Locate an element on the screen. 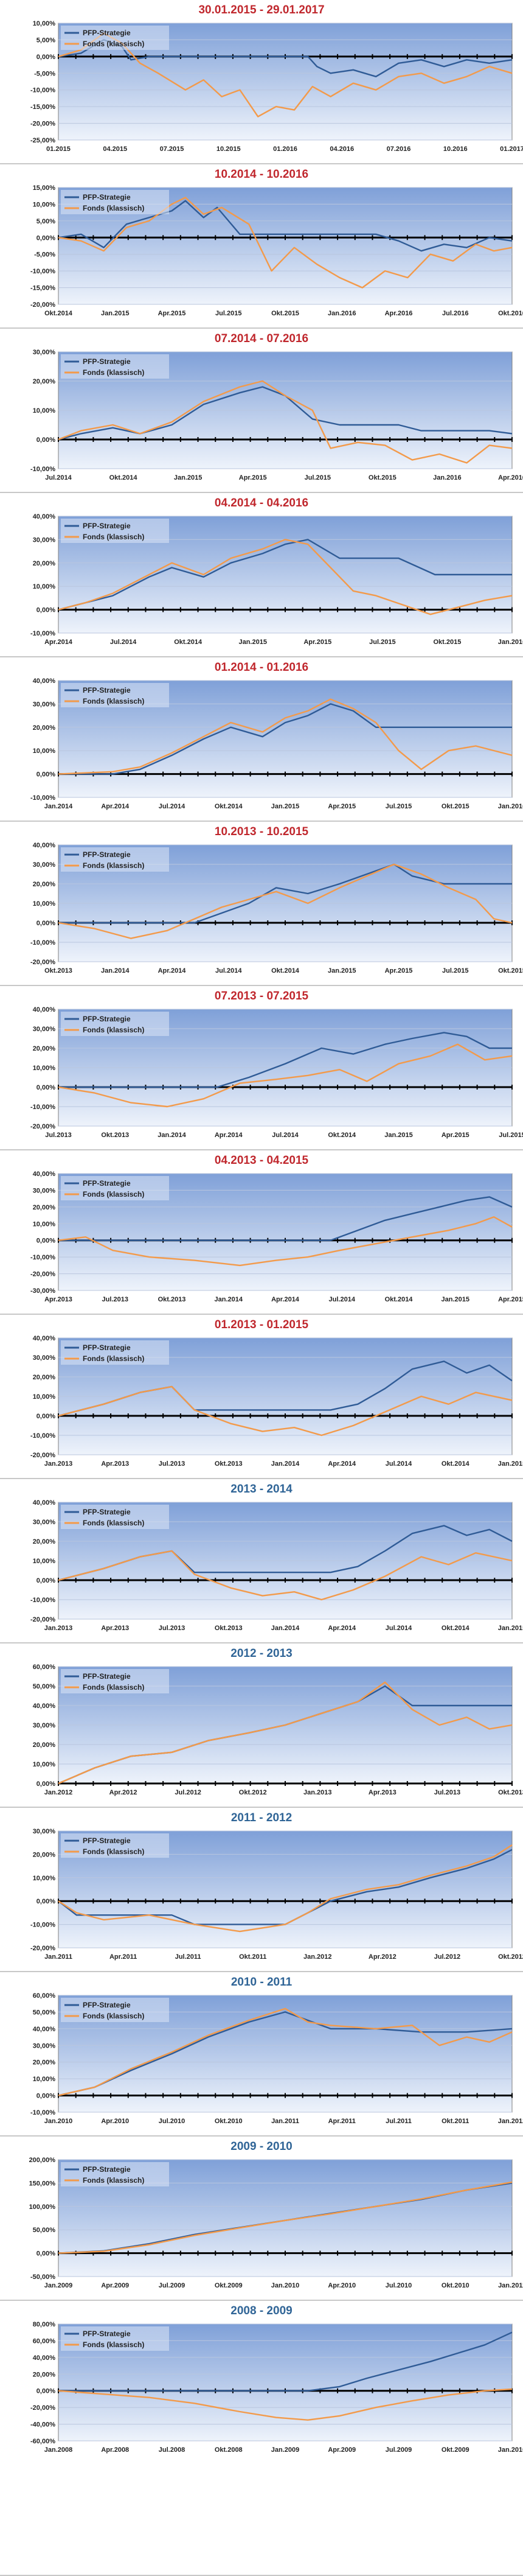  chart-title: 2012 - 2013 is located at coordinates (261, 1654).